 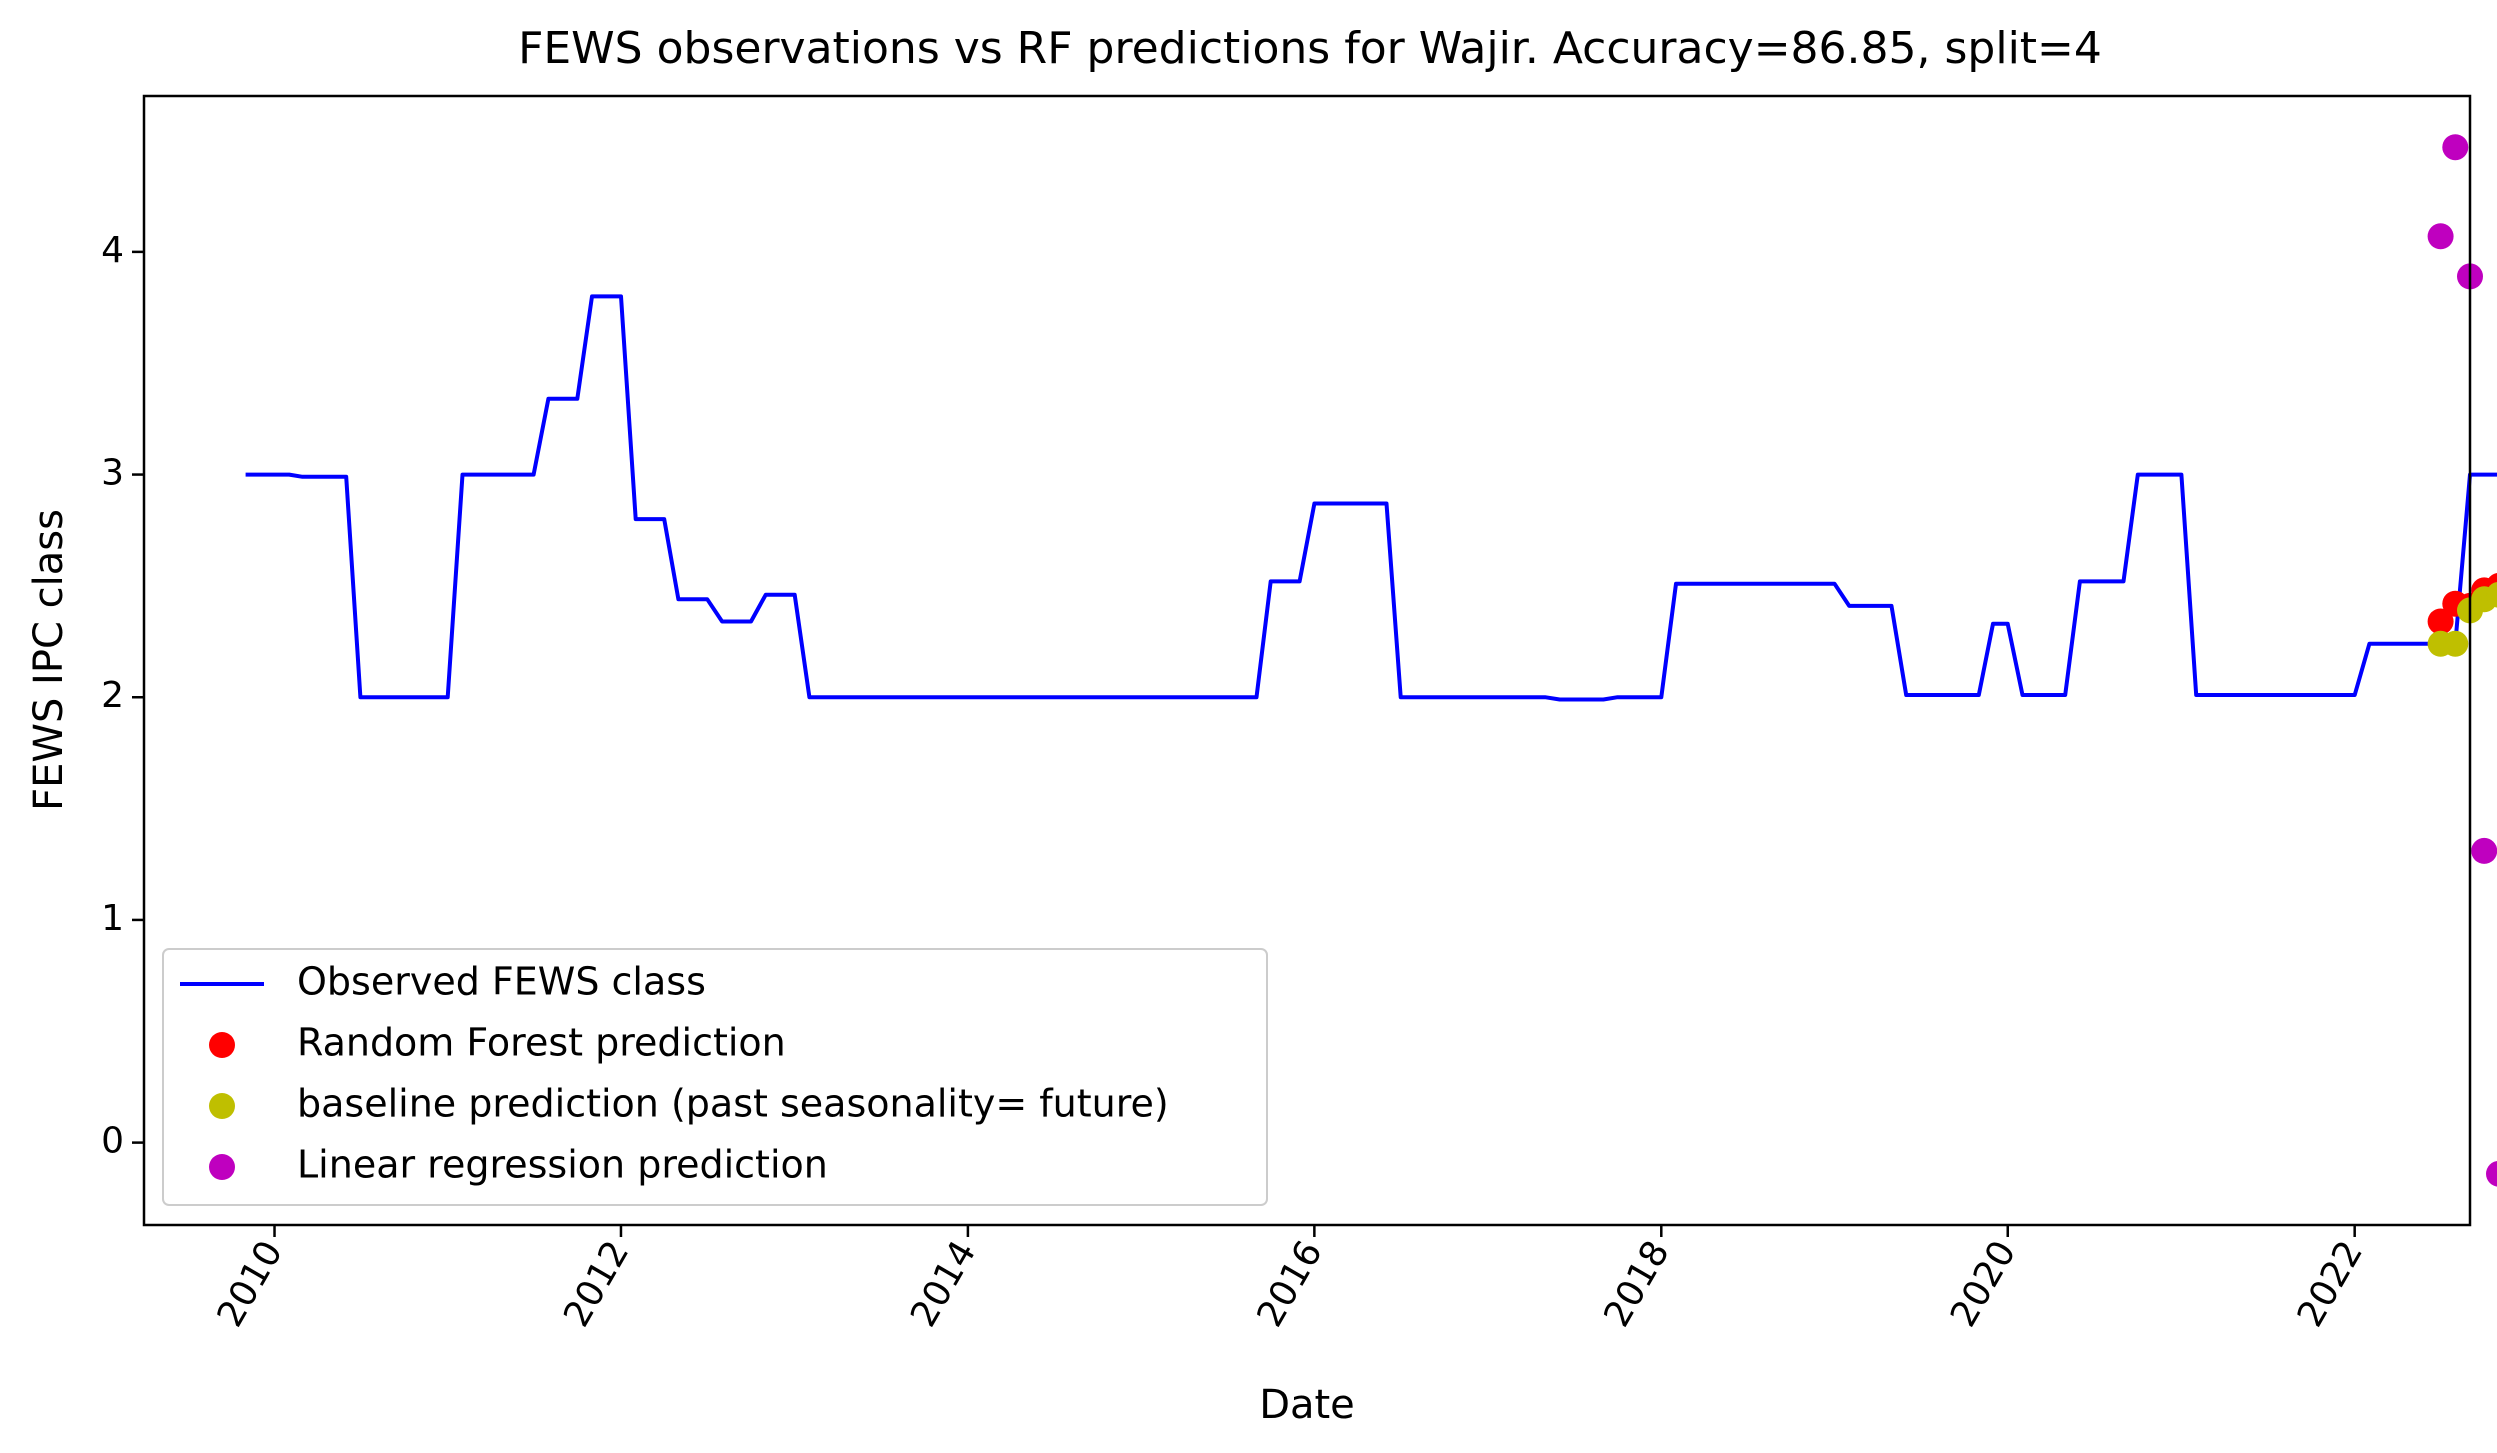 What do you see at coordinates (112, 695) in the screenshot?
I see `y-tick-label-2: 2` at bounding box center [112, 695].